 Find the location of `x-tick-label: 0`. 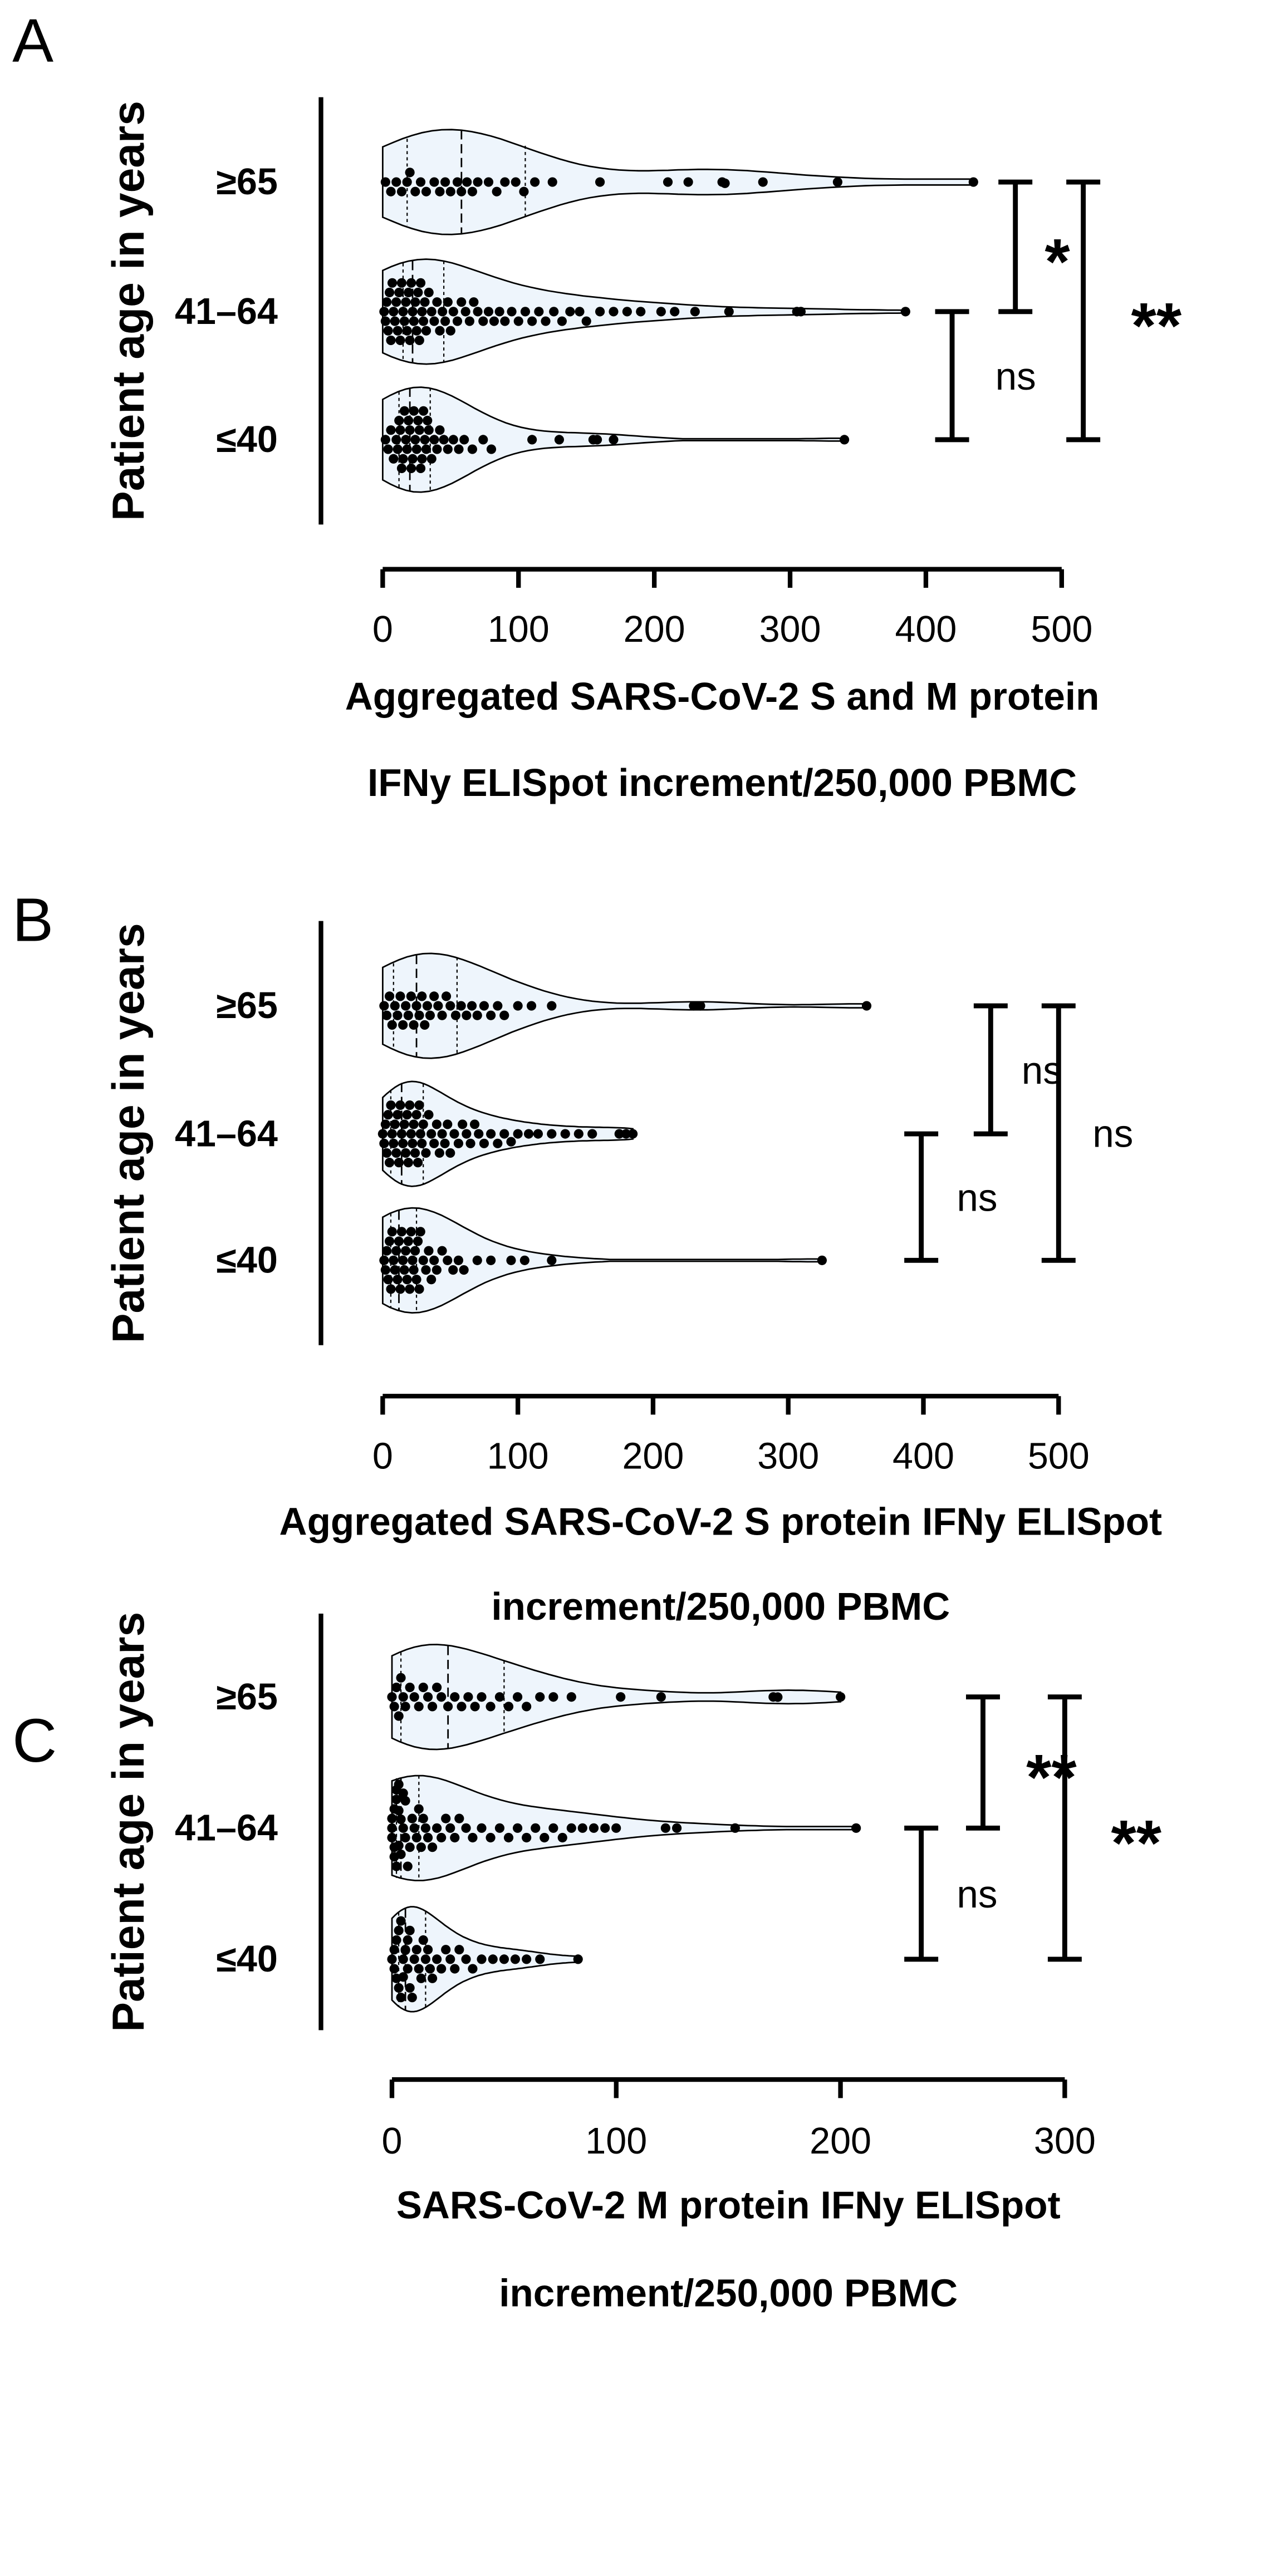

x-tick-label: 0 is located at coordinates (383, 629).